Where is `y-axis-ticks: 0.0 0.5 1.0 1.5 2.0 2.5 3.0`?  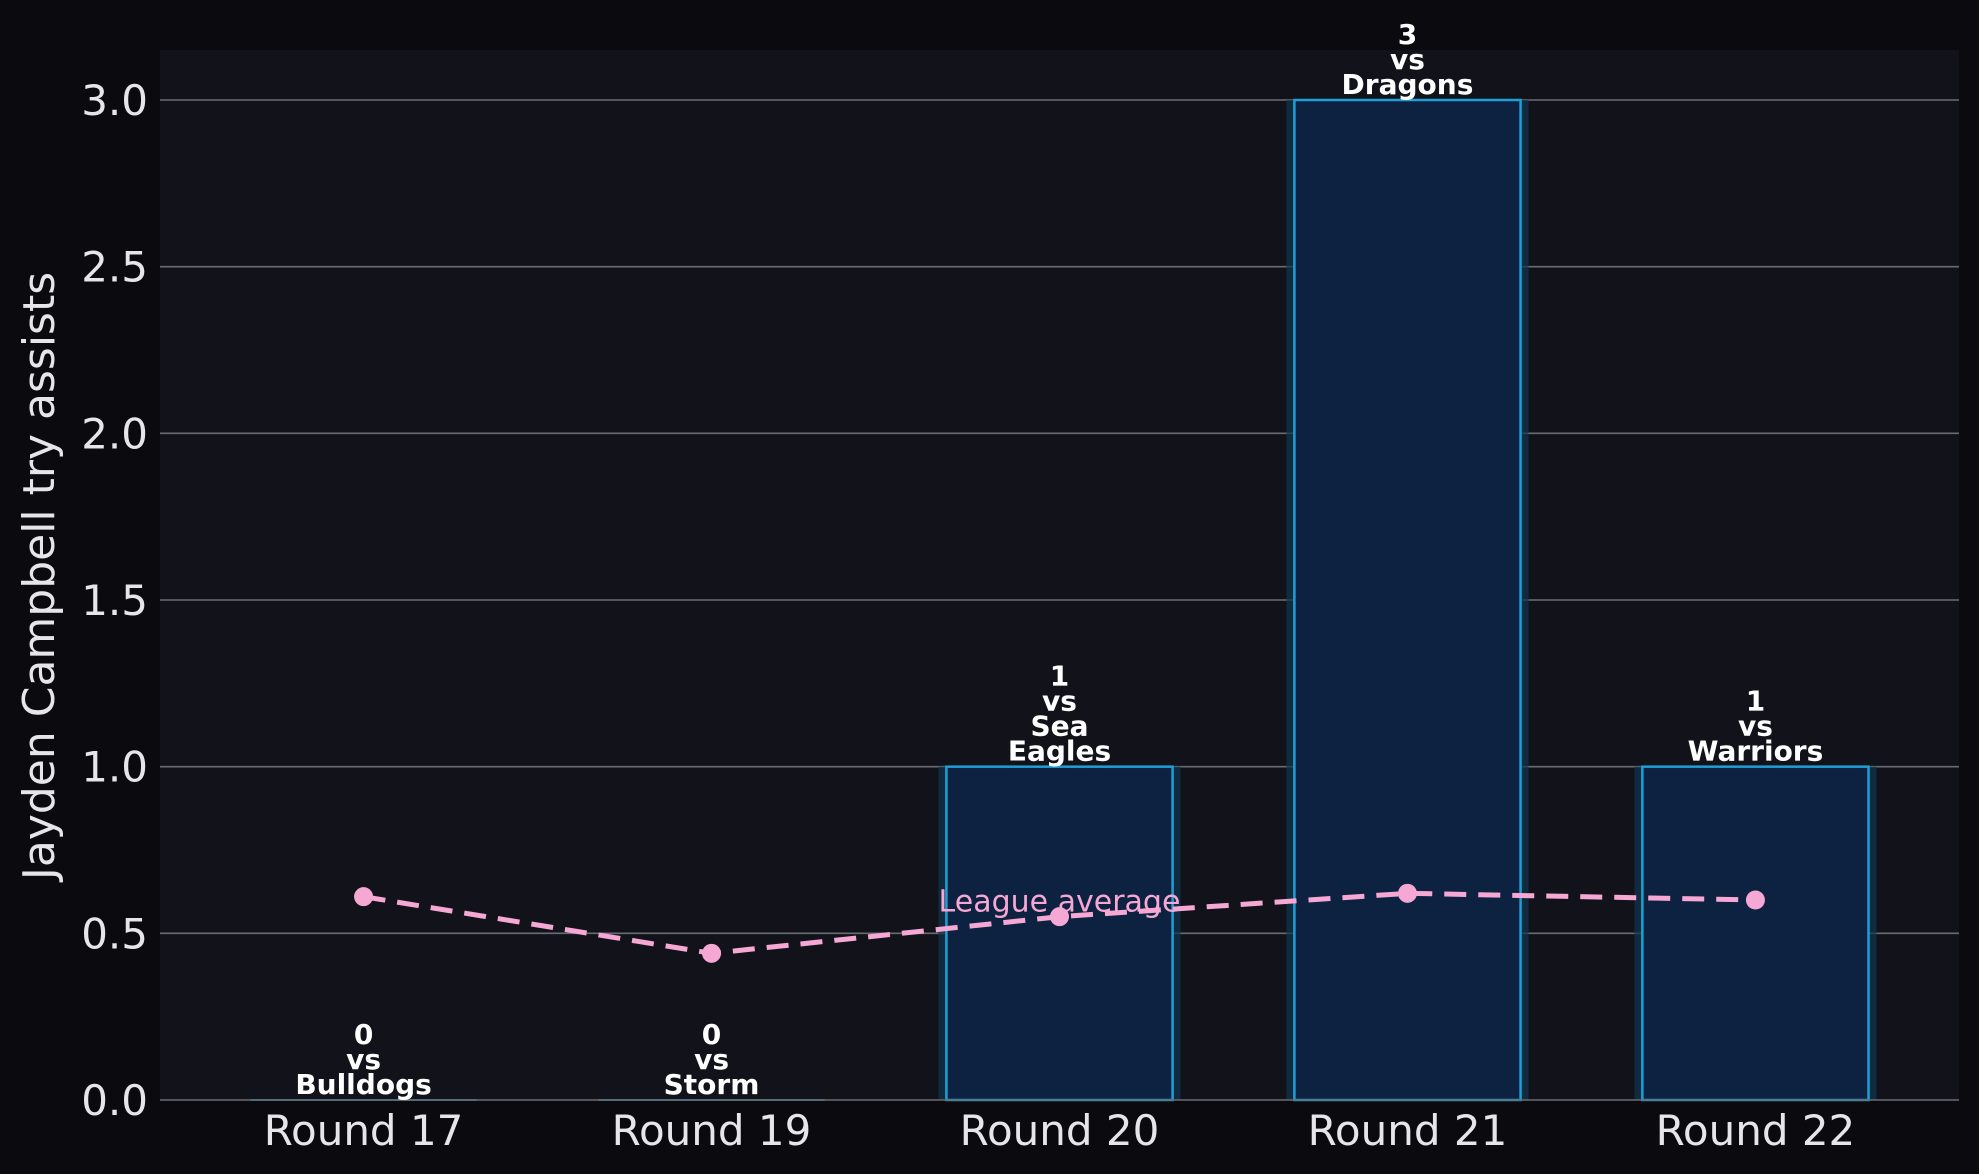 y-axis-ticks: 0.0 0.5 1.0 1.5 2.0 2.5 3.0 is located at coordinates (114, 600).